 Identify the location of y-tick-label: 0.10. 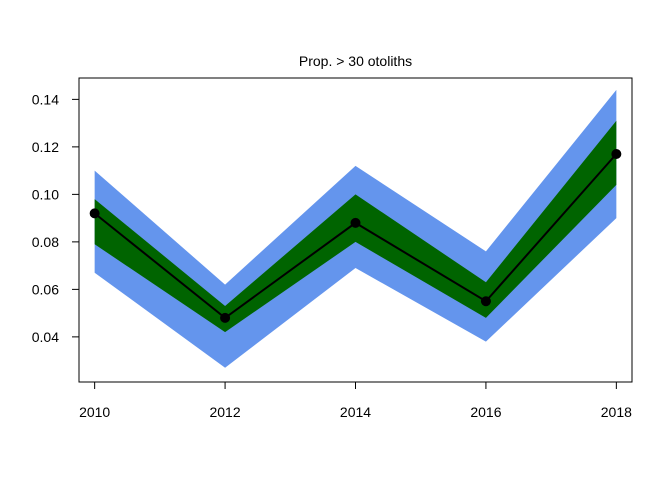
(45, 194).